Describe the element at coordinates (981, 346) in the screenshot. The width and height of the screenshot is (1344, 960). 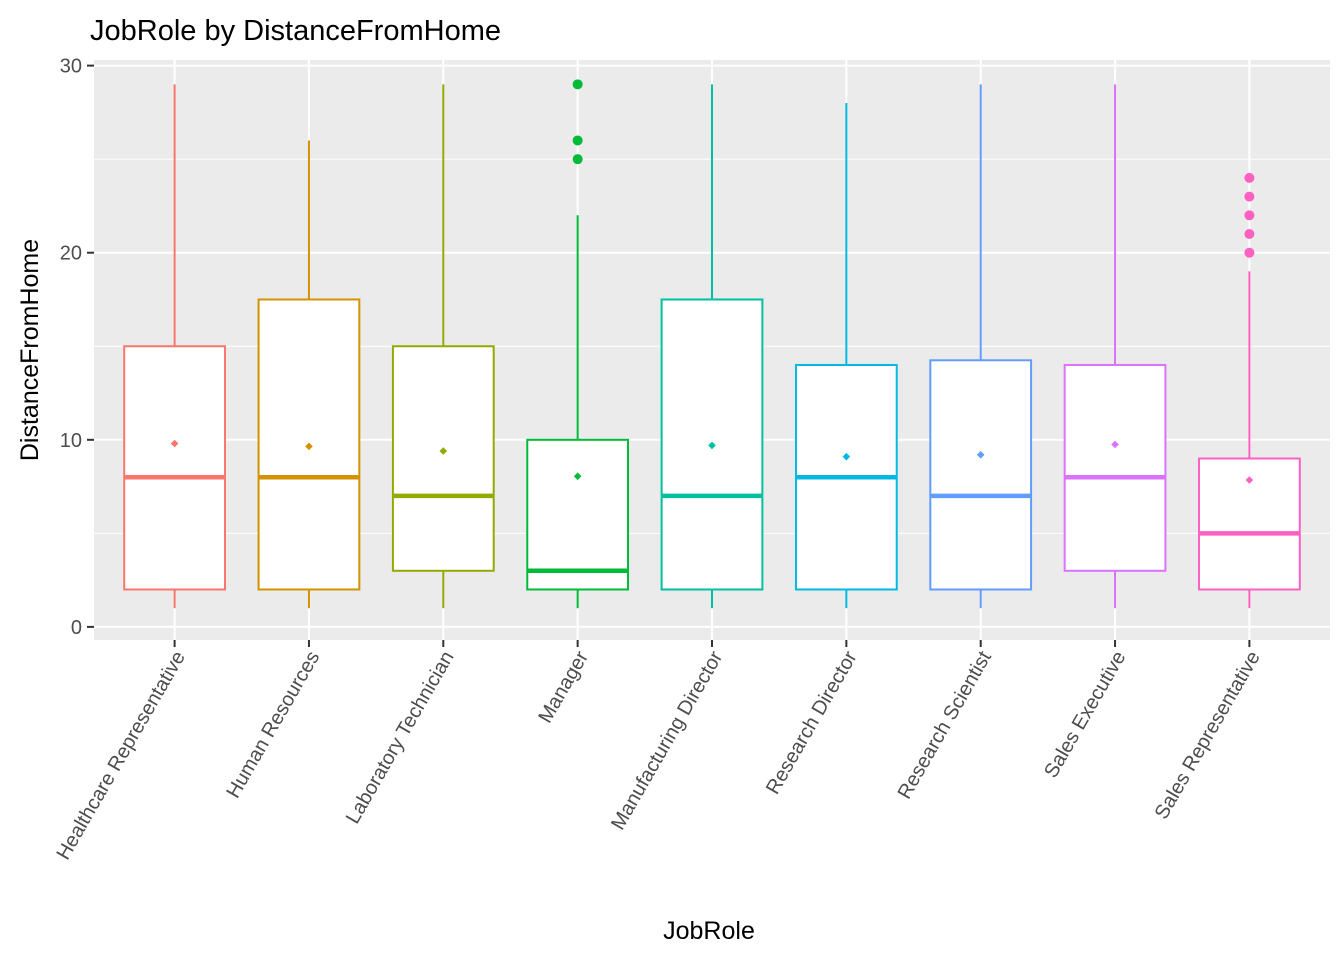
I see `box-research-scientist` at that location.